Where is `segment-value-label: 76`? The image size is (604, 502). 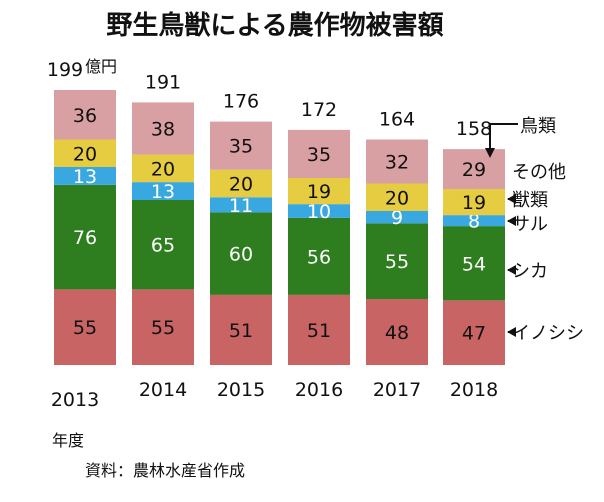 segment-value-label: 76 is located at coordinates (85, 238).